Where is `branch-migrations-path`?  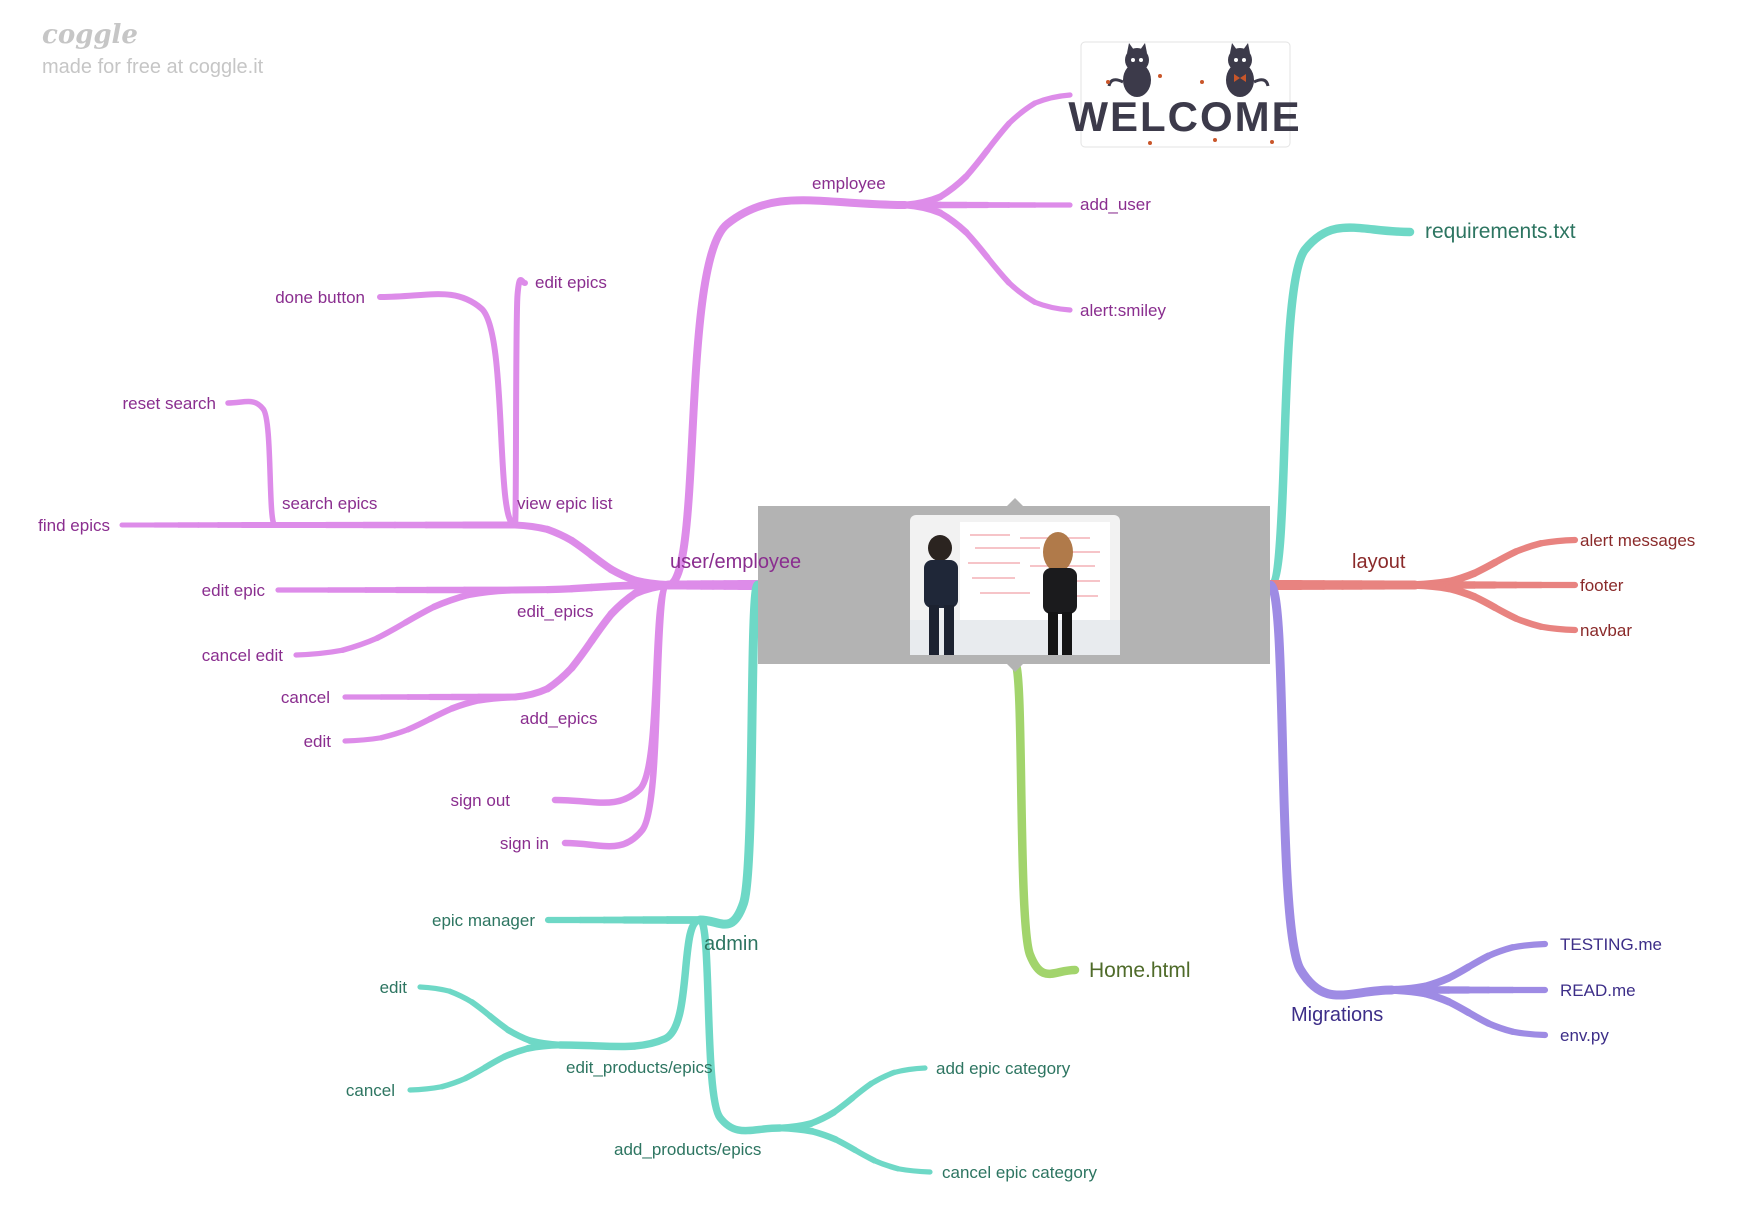 branch-migrations-path is located at coordinates (1331, 790).